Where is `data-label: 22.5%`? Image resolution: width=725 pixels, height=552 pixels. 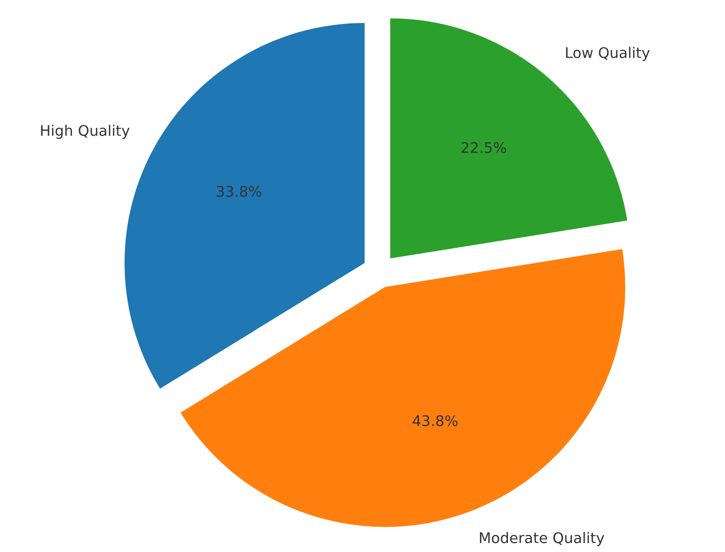 data-label: 22.5% is located at coordinates (484, 148).